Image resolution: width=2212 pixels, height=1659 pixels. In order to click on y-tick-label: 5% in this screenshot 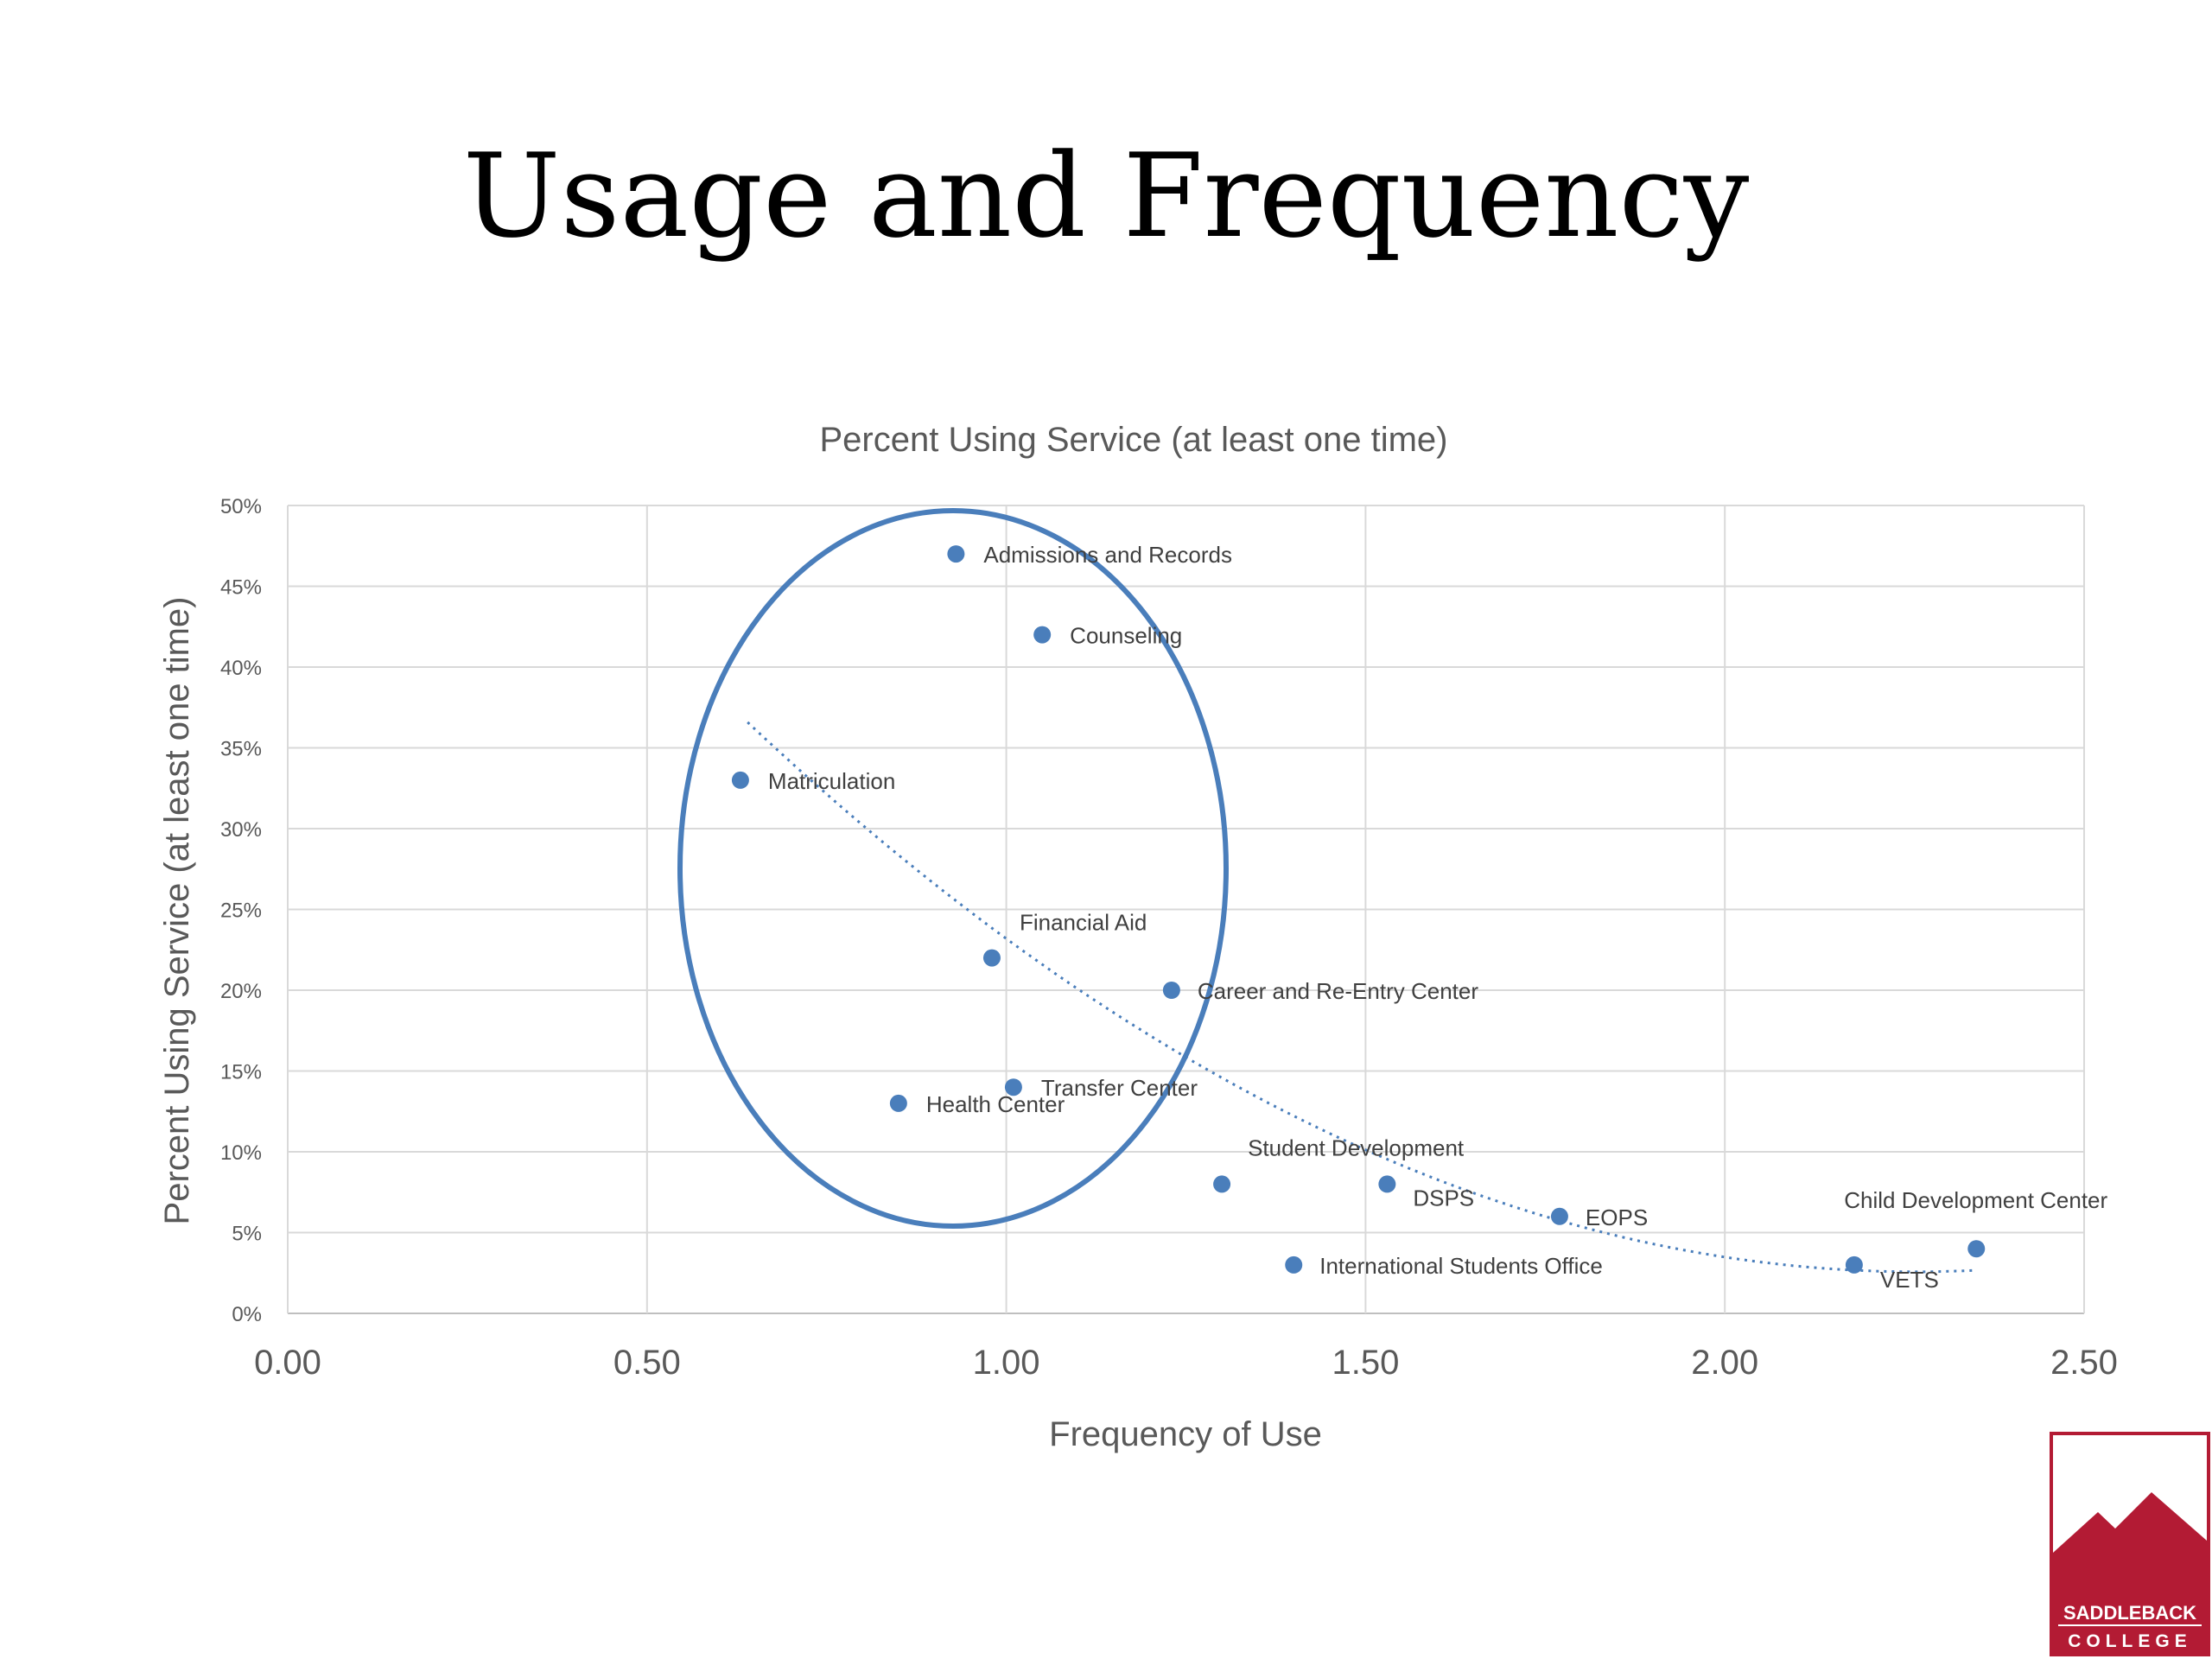, I will do `click(247, 1234)`.